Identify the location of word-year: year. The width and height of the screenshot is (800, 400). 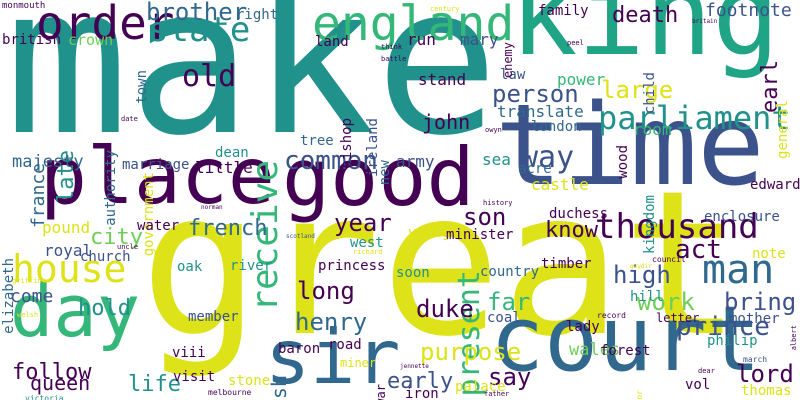
(363, 223).